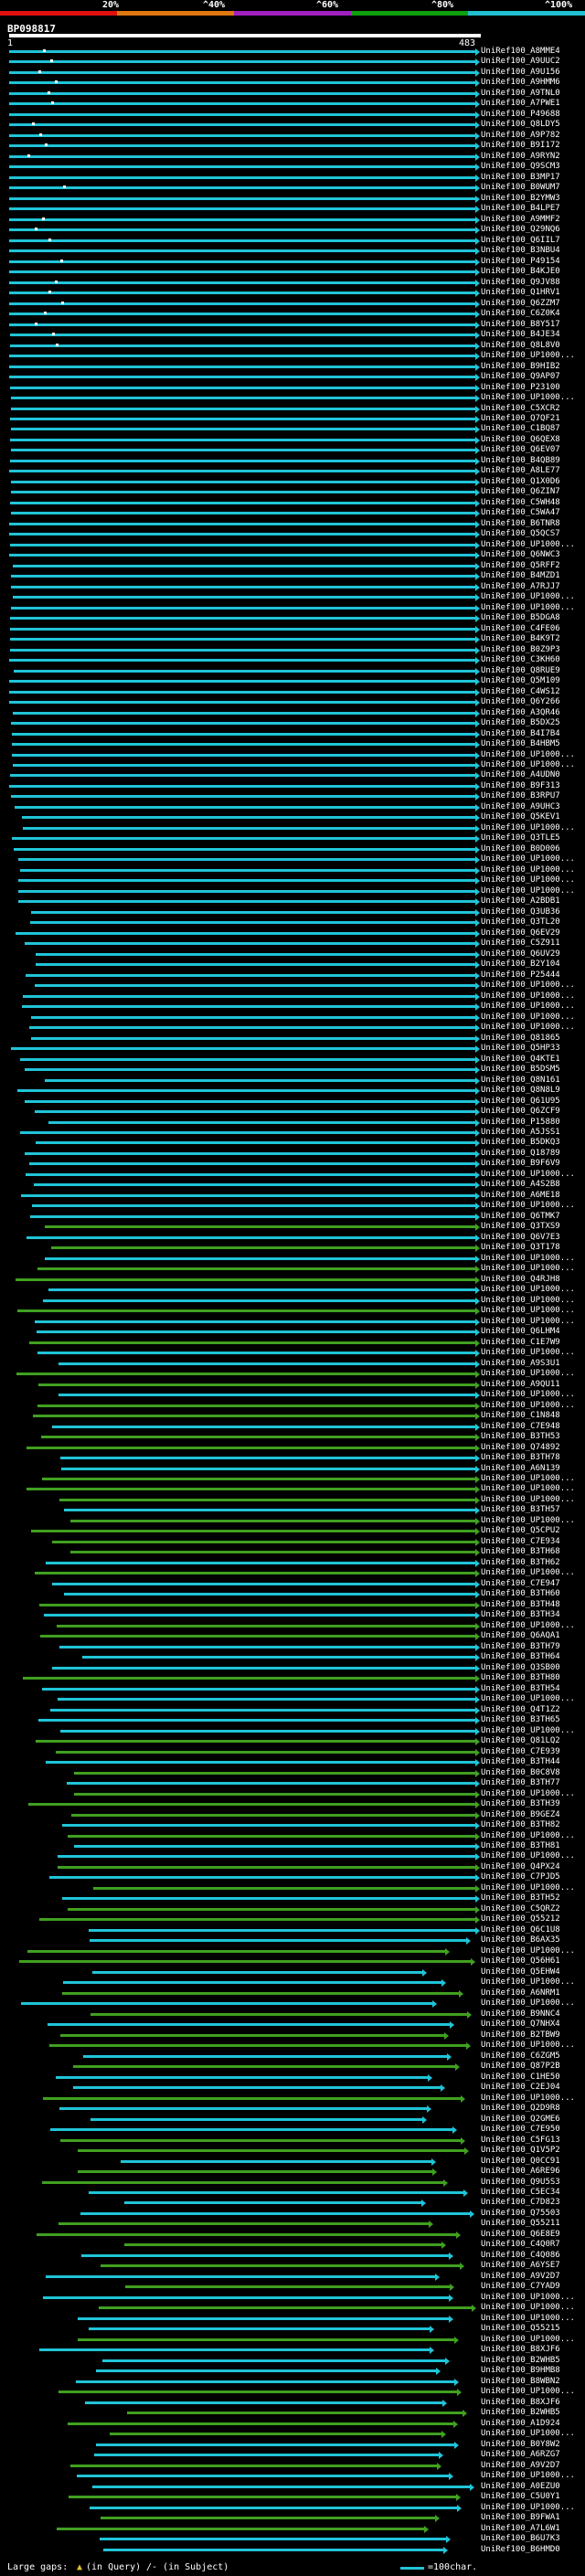 Image resolution: width=585 pixels, height=2576 pixels. I want to click on hit-row: UniRef100_B6U7K3, so click(293, 2539).